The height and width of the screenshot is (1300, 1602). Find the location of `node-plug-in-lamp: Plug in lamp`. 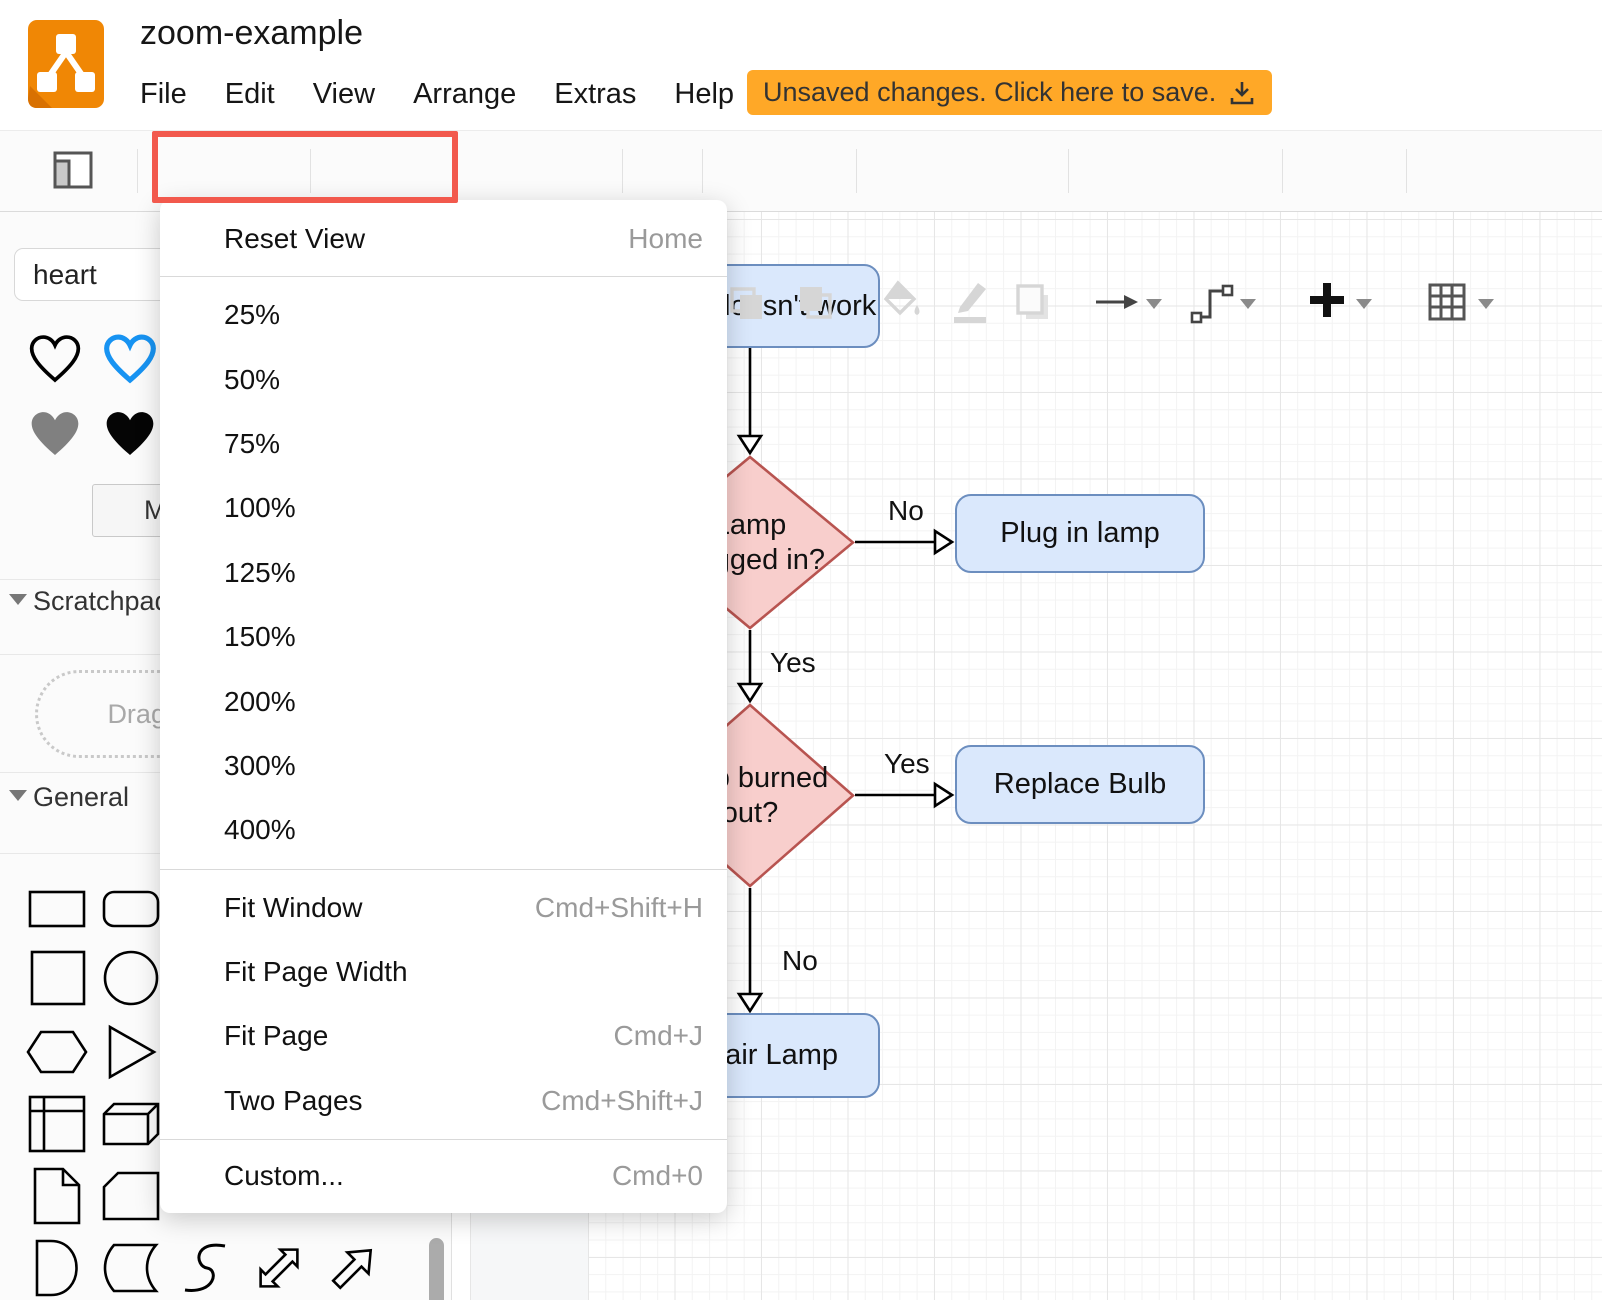

node-plug-in-lamp: Plug in lamp is located at coordinates (1080, 533).